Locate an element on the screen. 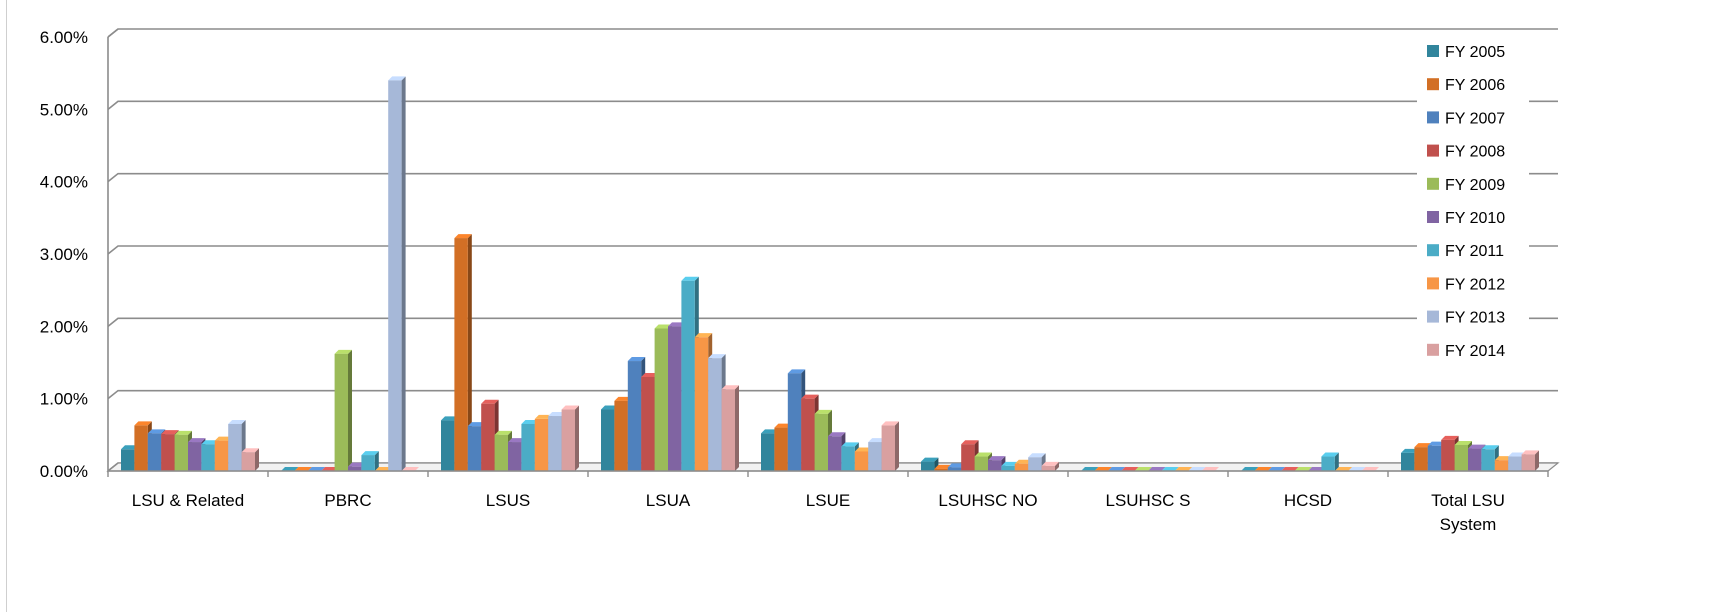 Image resolution: width=1712 pixels, height=612 pixels. x-tick-label: LSUS is located at coordinates (508, 500).